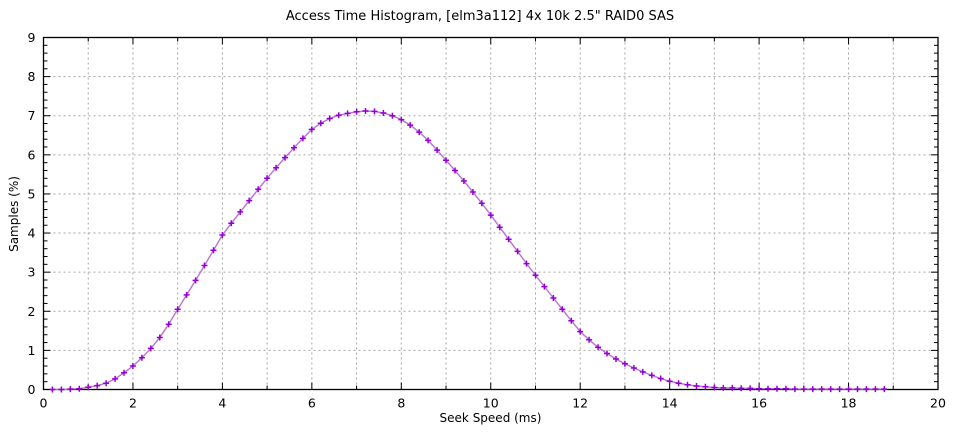 The height and width of the screenshot is (432, 960). What do you see at coordinates (32, 115) in the screenshot?
I see `y-tick-label: 7` at bounding box center [32, 115].